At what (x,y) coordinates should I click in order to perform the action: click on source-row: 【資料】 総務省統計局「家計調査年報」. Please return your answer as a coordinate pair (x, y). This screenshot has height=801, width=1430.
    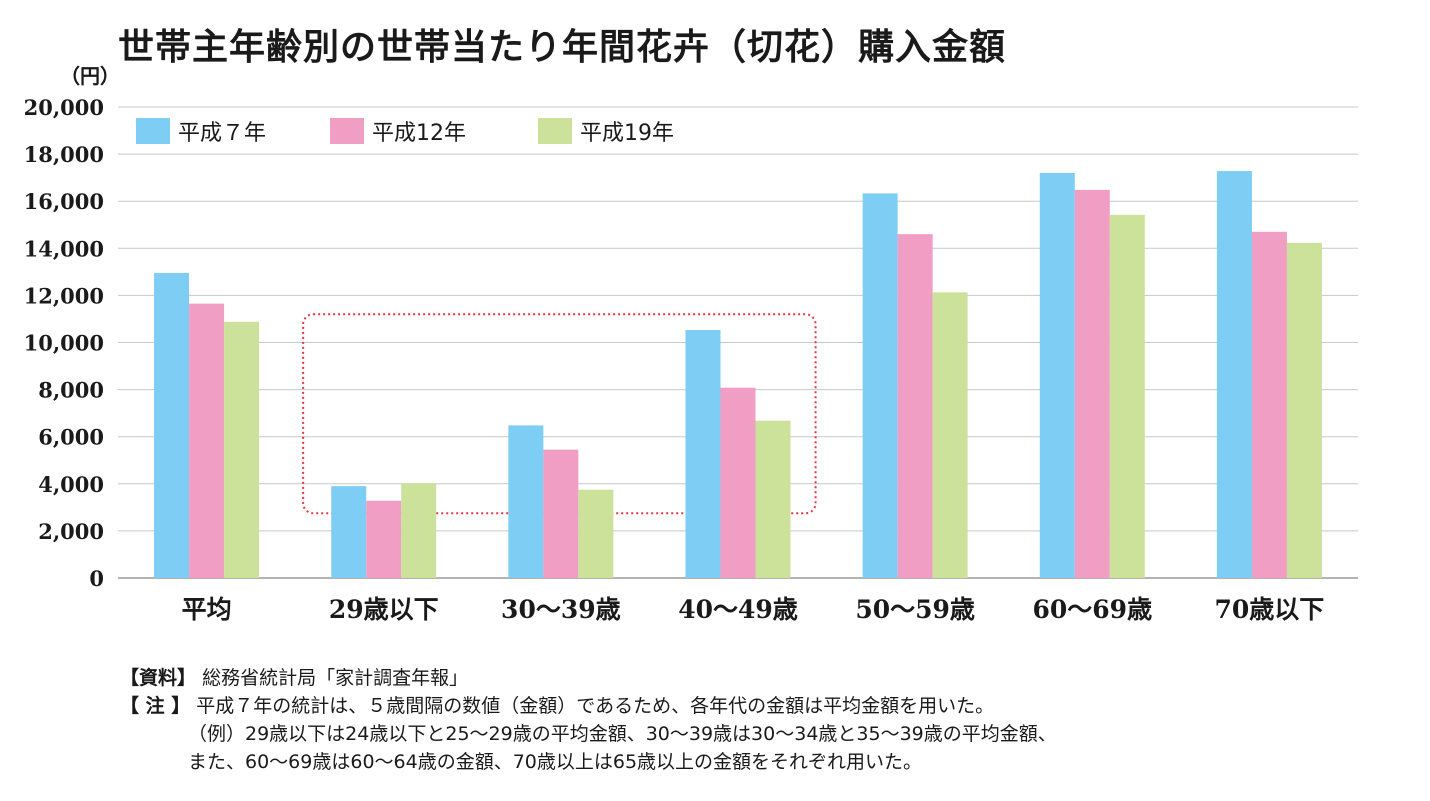
    Looking at the image, I should click on (588, 678).